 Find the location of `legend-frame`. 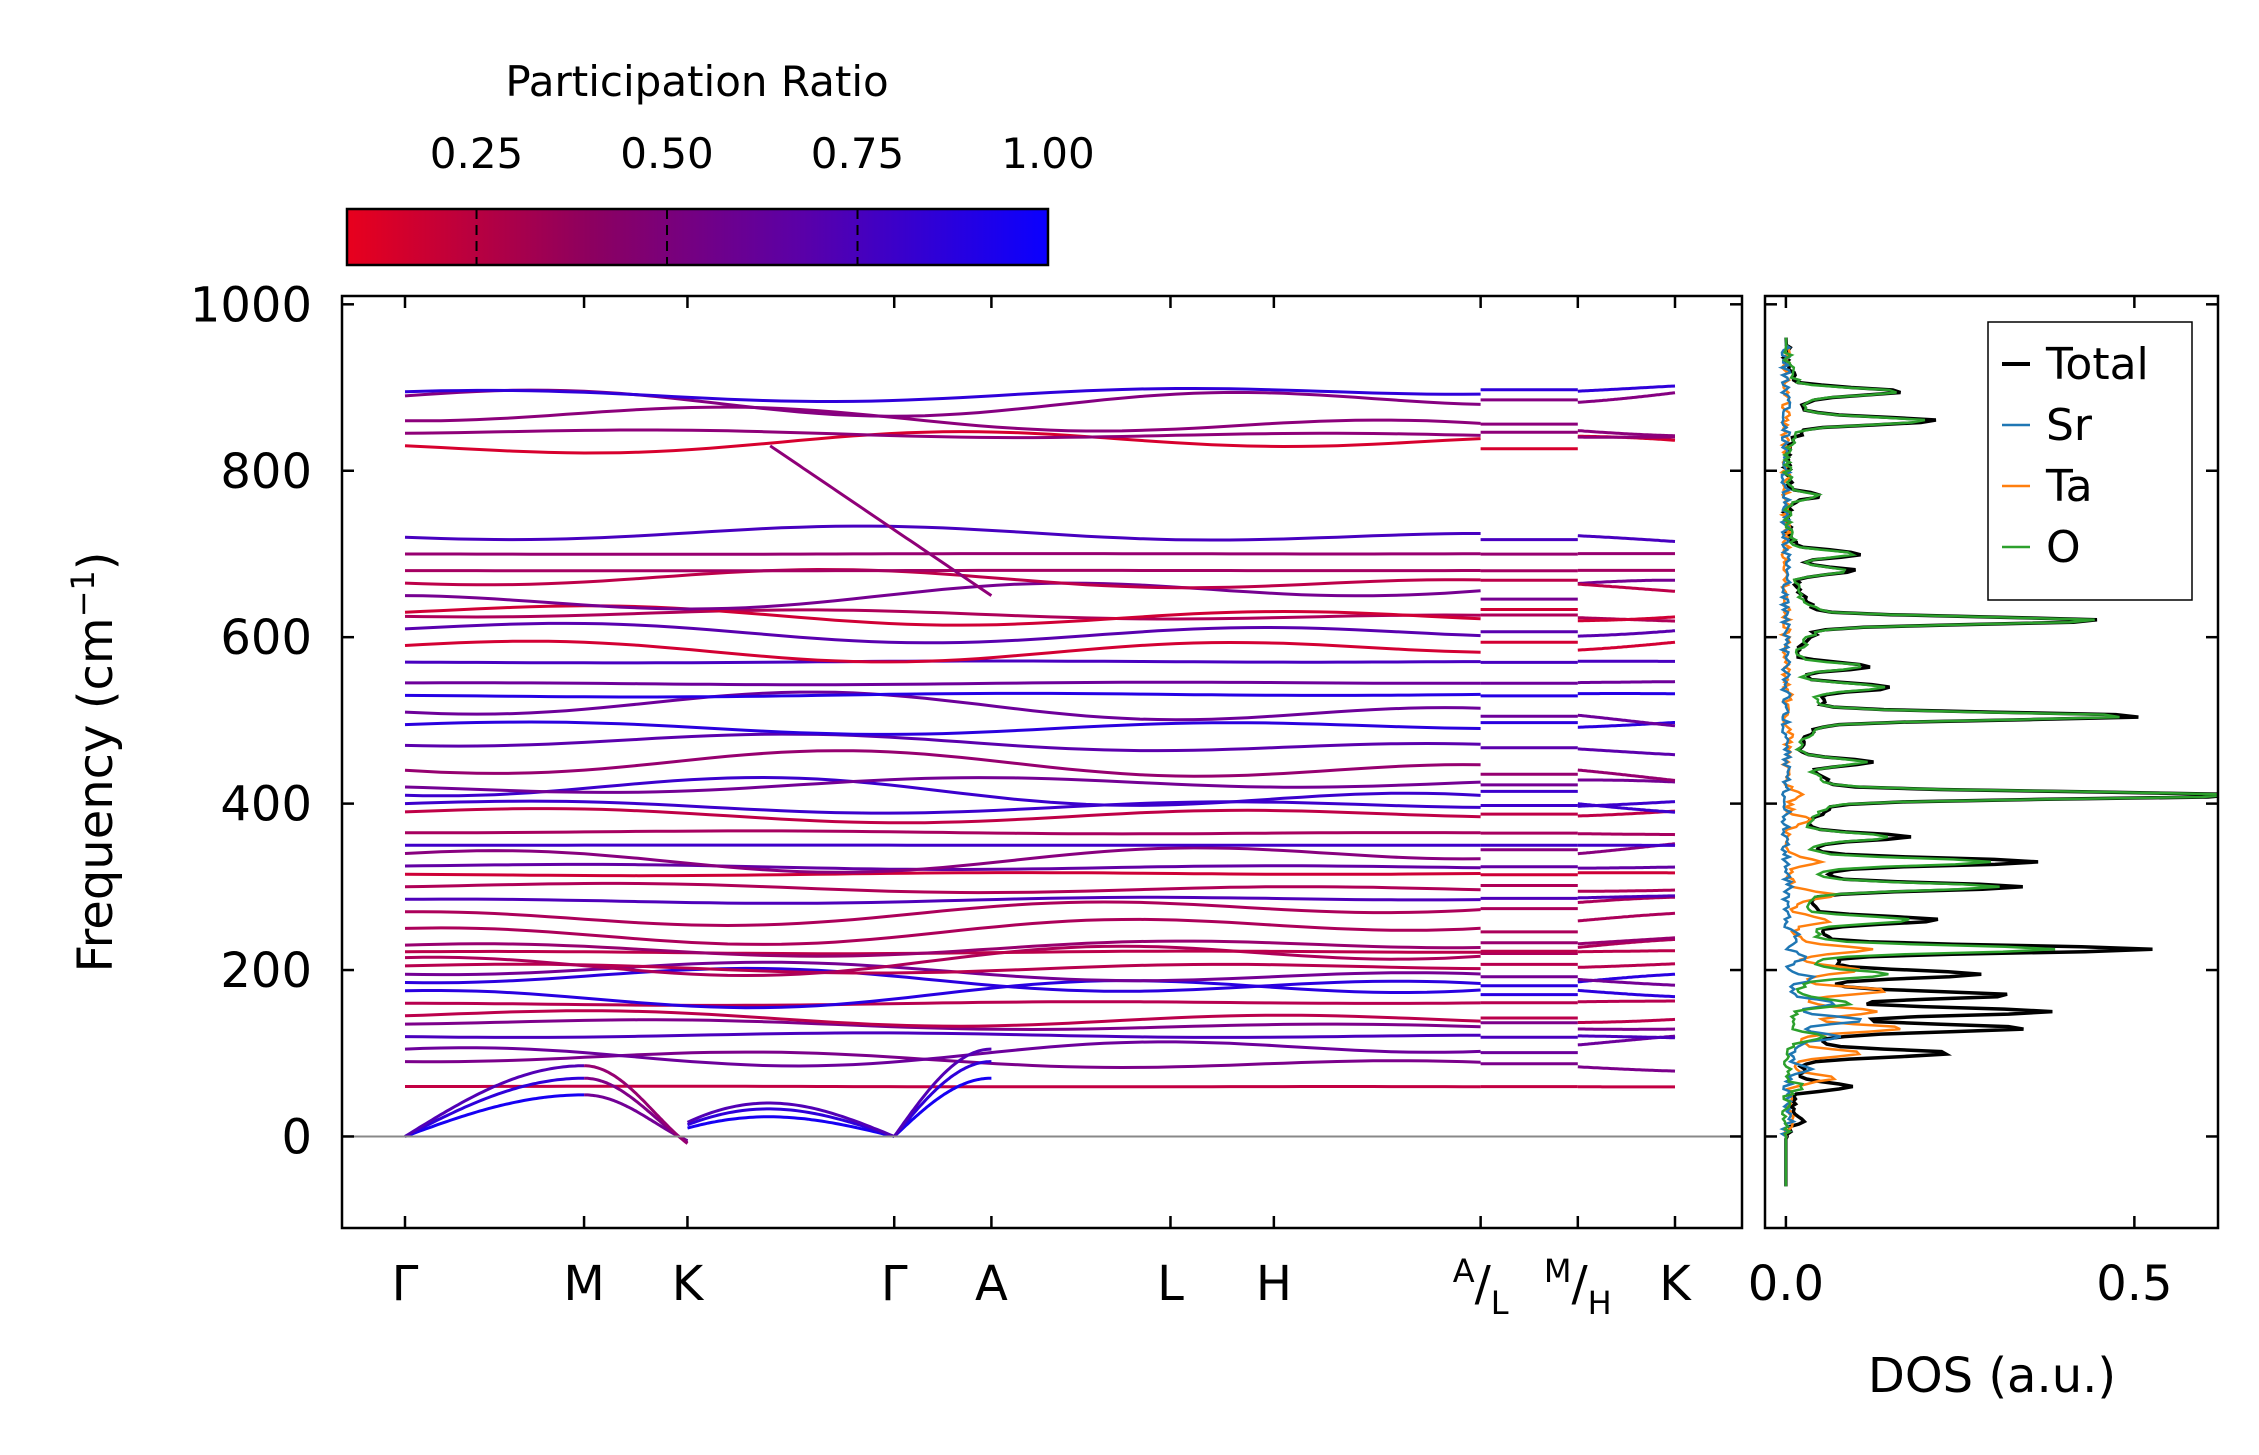

legend-frame is located at coordinates (2090, 461).